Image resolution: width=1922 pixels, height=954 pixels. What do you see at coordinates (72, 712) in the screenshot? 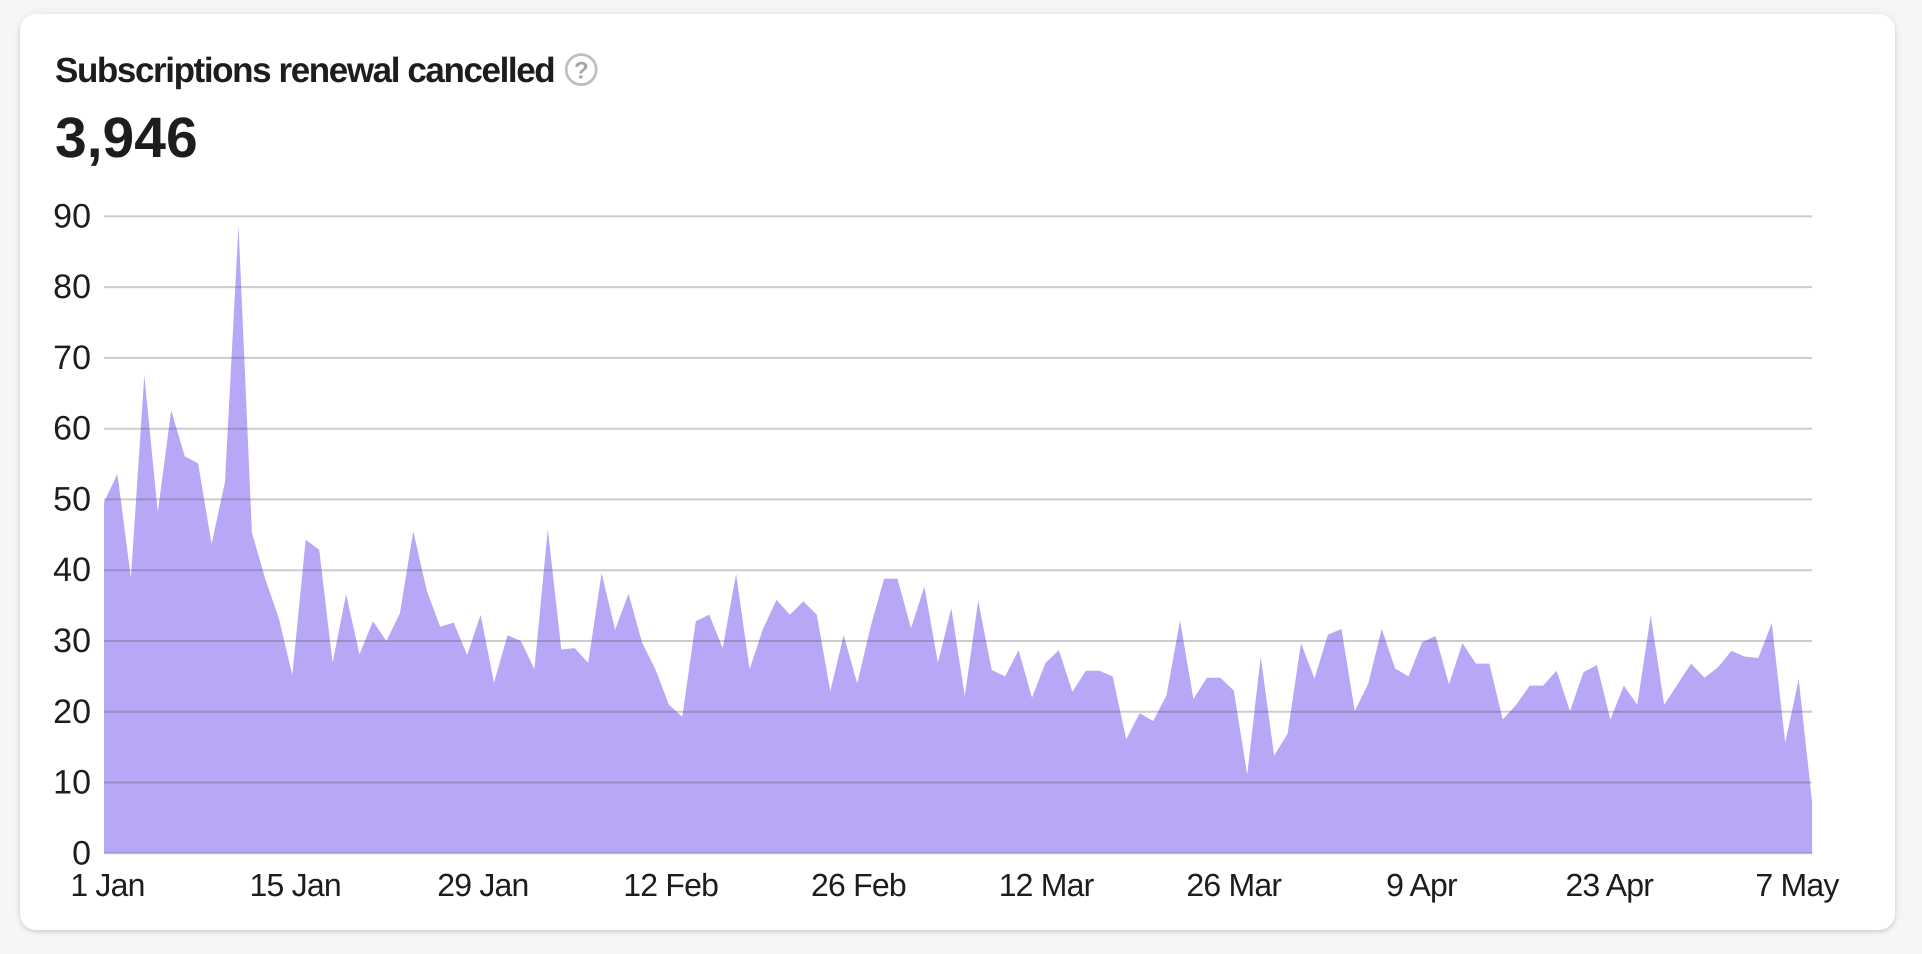
I see `svg-text: 20` at bounding box center [72, 712].